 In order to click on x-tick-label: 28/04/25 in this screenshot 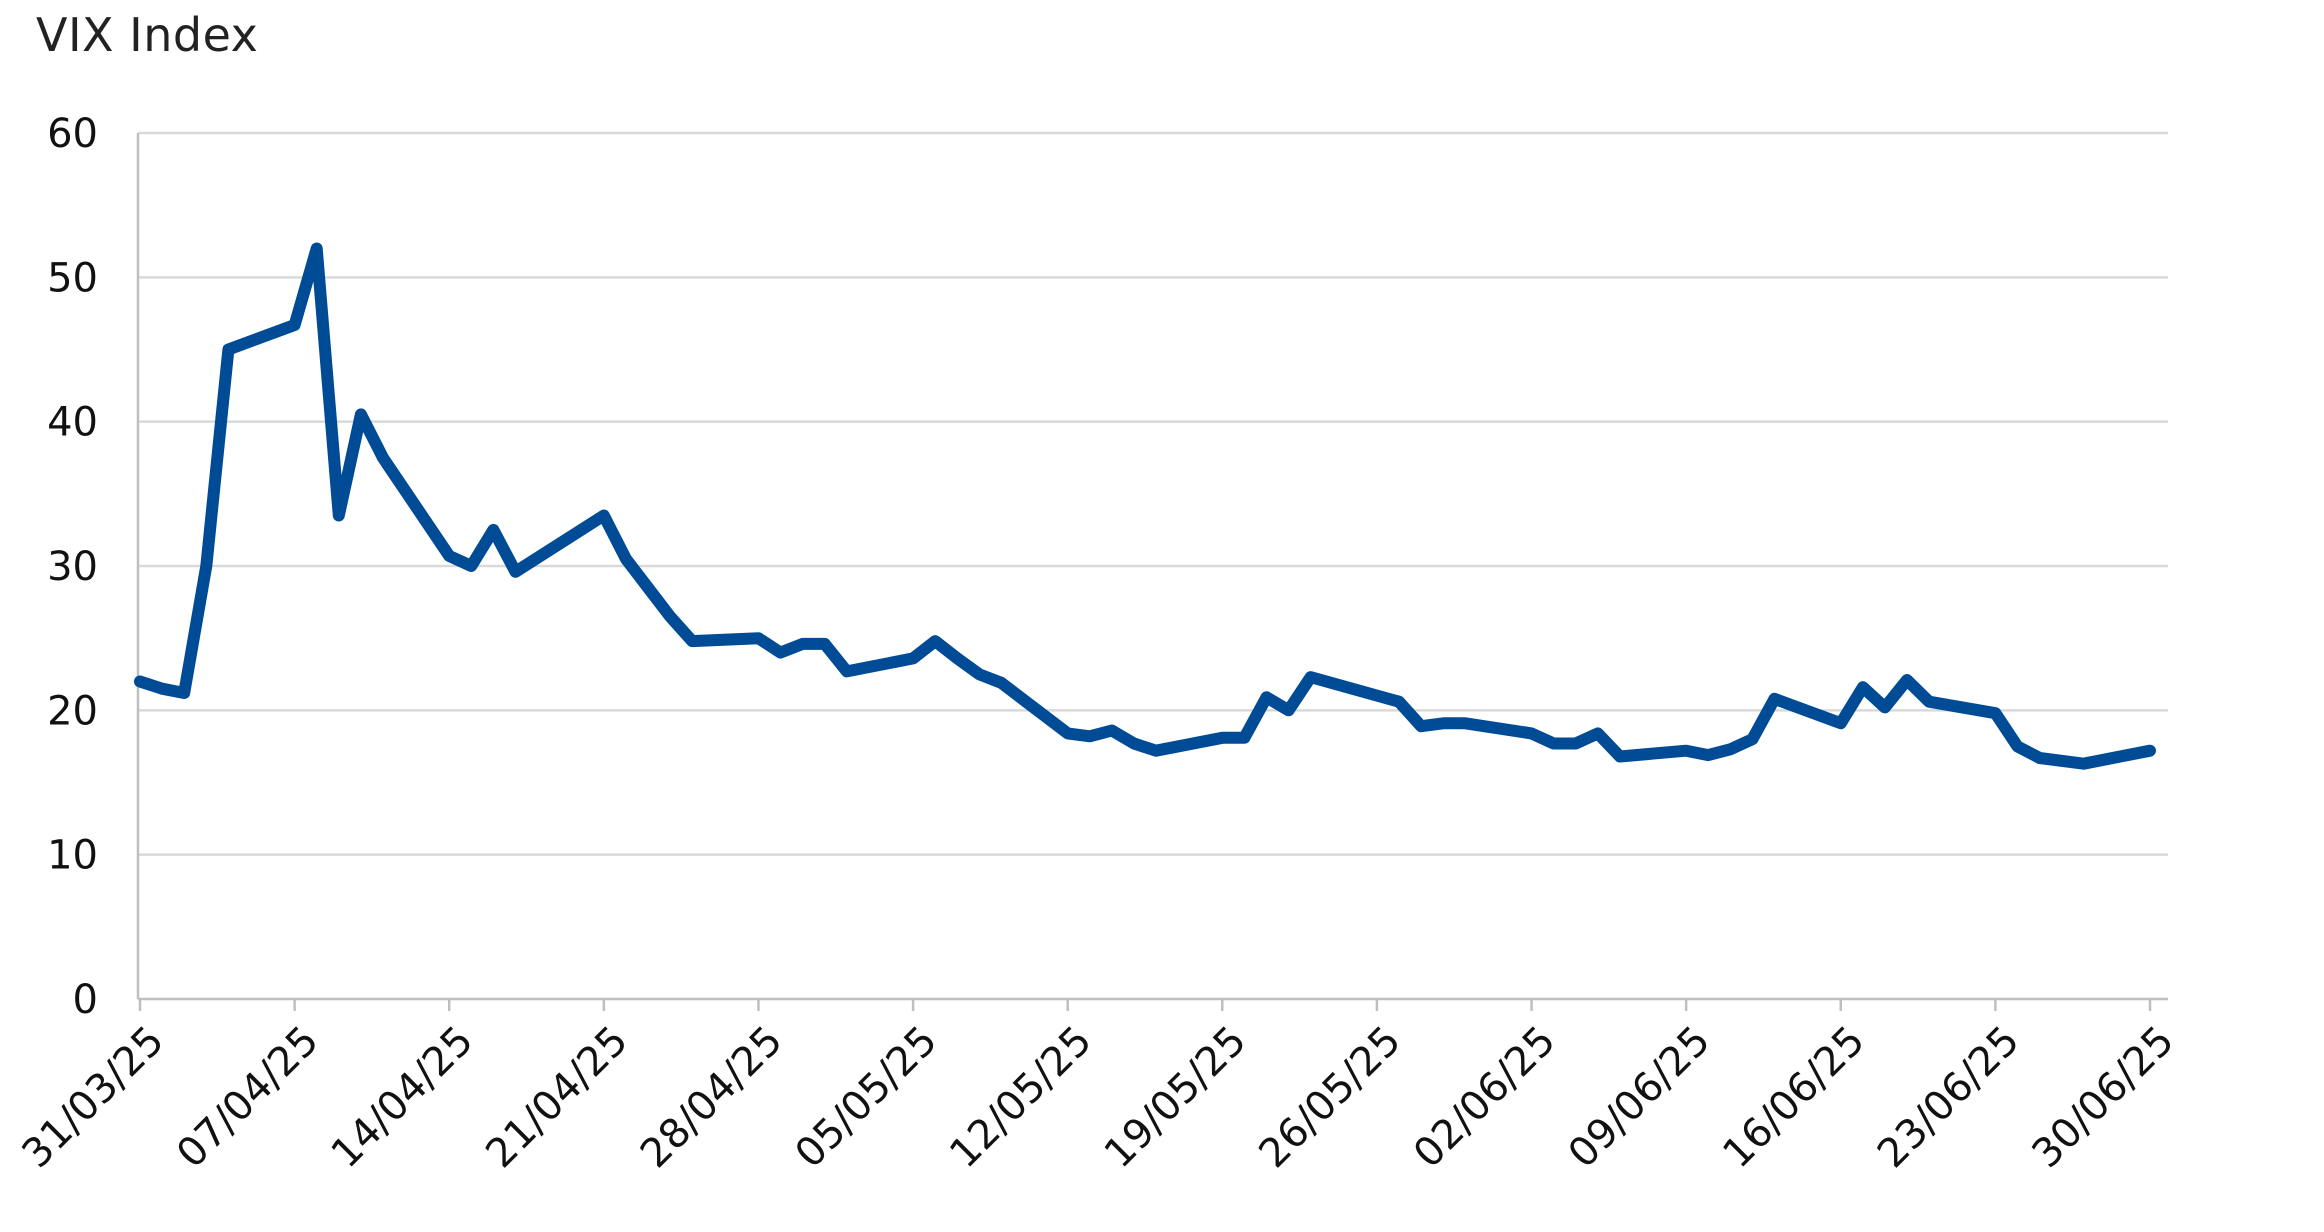, I will do `click(712, 1098)`.